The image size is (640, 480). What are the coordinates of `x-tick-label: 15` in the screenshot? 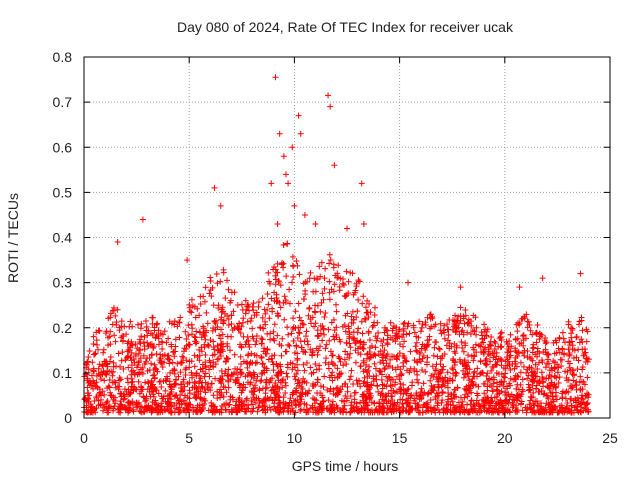 It's located at (400, 438).